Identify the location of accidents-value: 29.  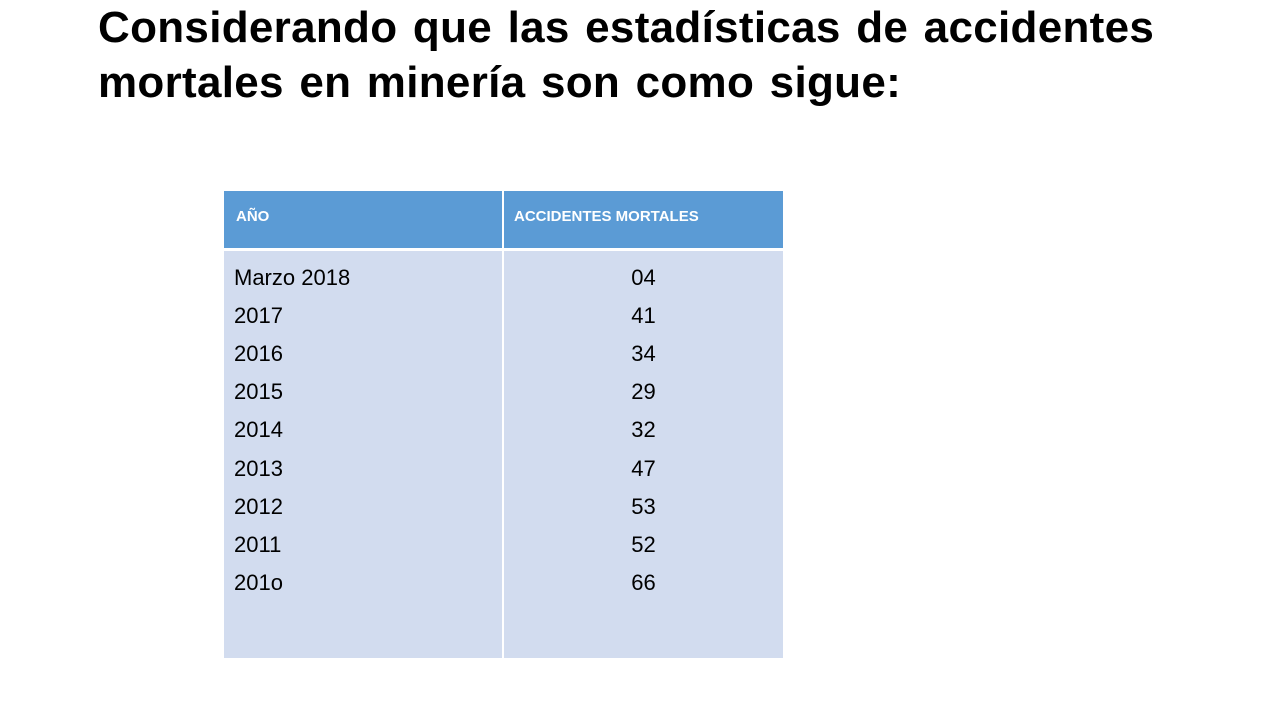
(643, 392).